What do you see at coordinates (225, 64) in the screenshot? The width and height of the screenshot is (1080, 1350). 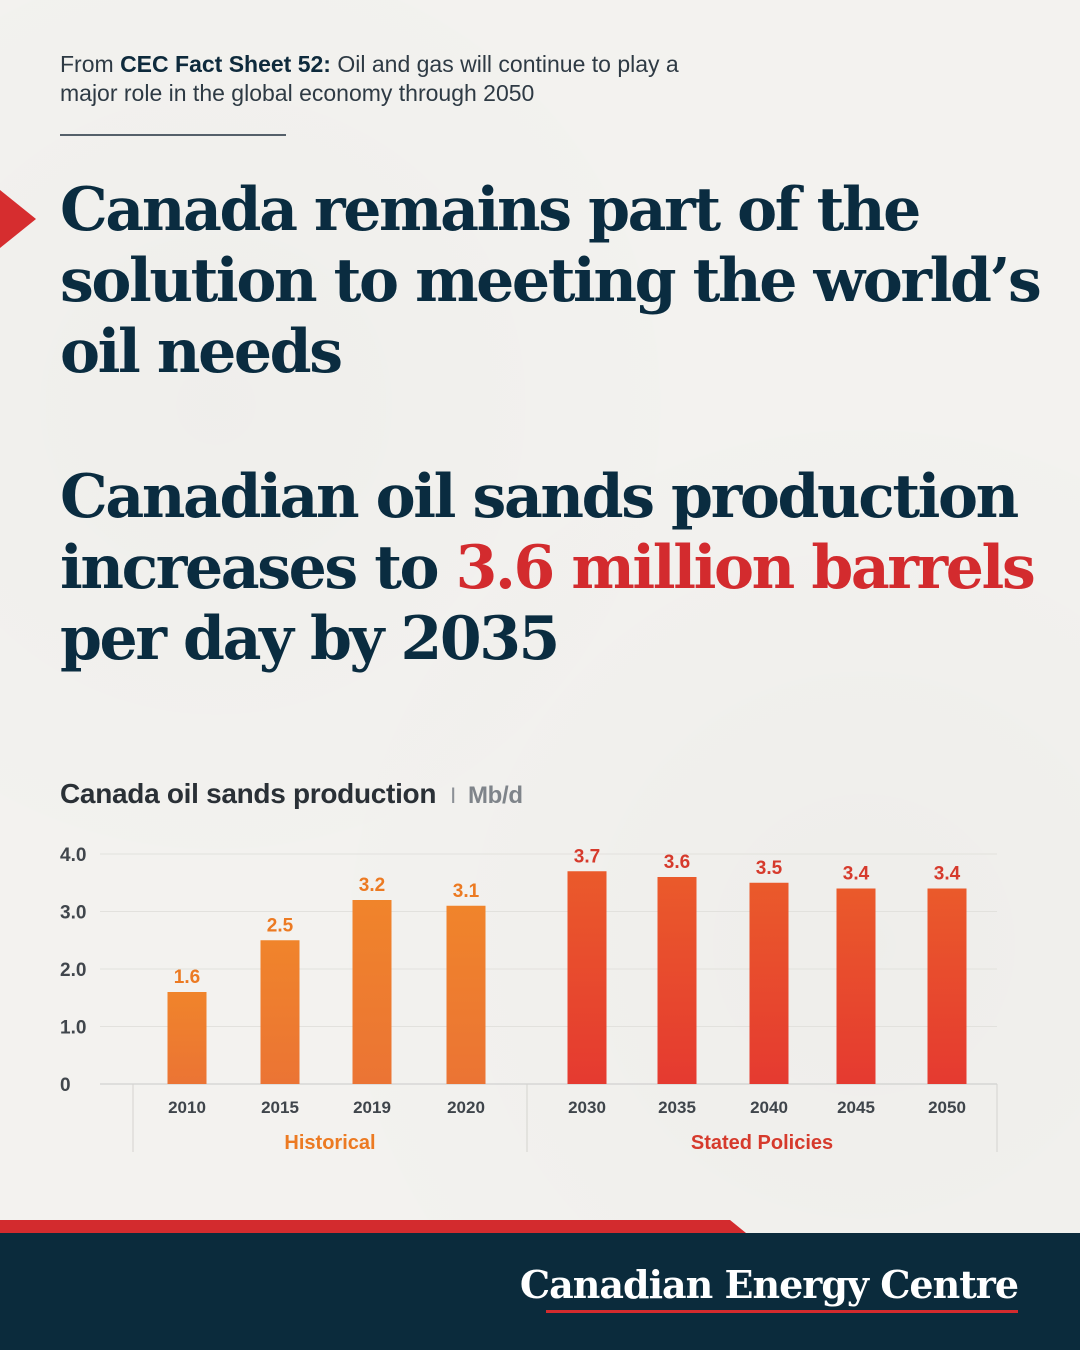 I see `intro-source: CEC Fact Sheet 52:` at bounding box center [225, 64].